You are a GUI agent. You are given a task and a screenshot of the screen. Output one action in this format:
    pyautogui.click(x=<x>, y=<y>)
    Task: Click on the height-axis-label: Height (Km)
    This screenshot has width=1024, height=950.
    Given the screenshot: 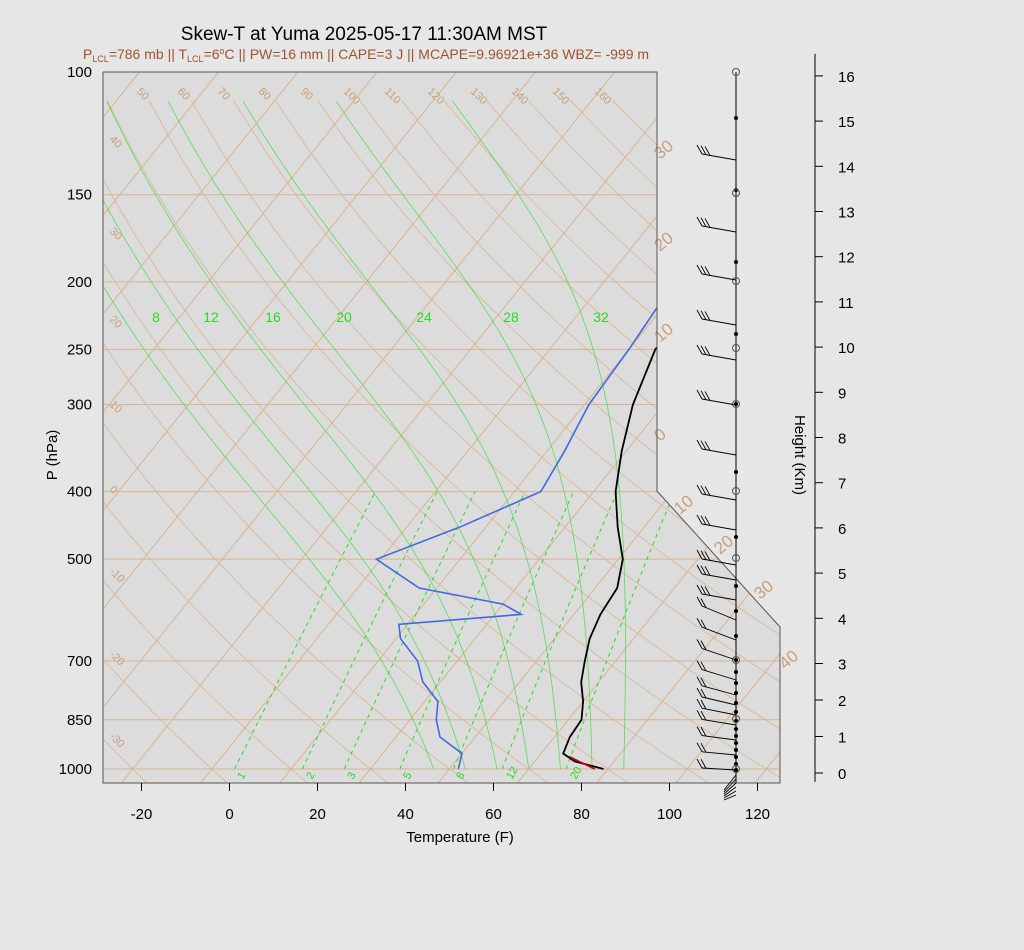 What is the action you would take?
    pyautogui.click(x=799, y=455)
    